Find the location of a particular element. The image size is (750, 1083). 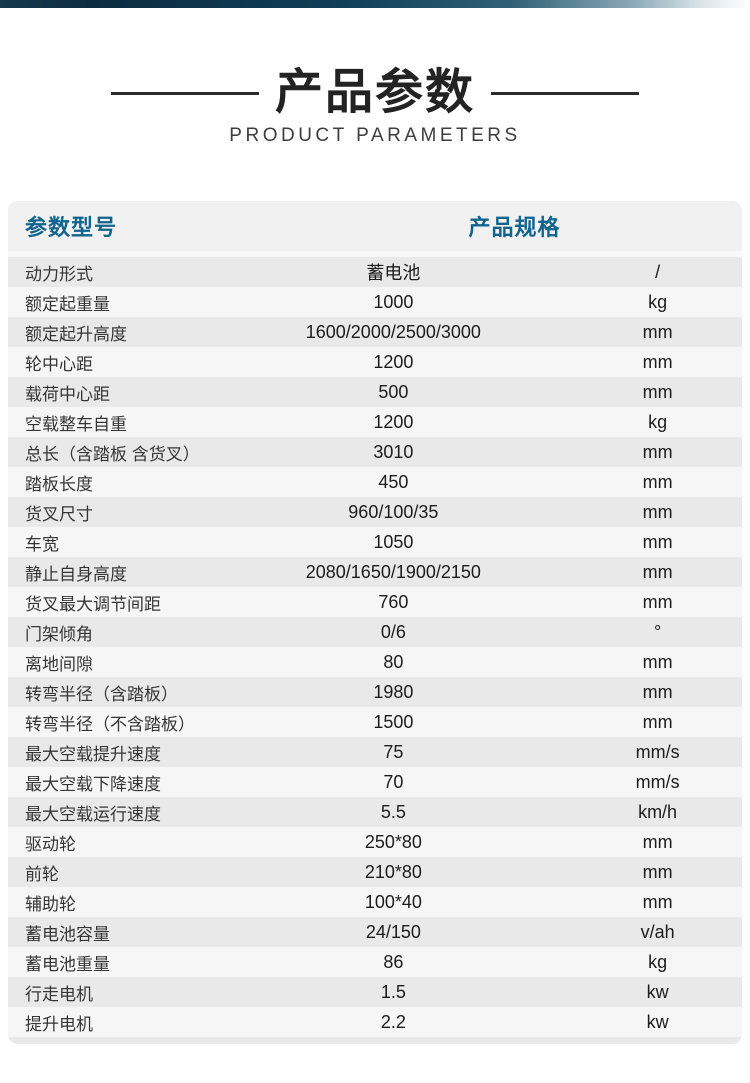

table-row: 辅助轮 100*40 mm is located at coordinates (375, 902).